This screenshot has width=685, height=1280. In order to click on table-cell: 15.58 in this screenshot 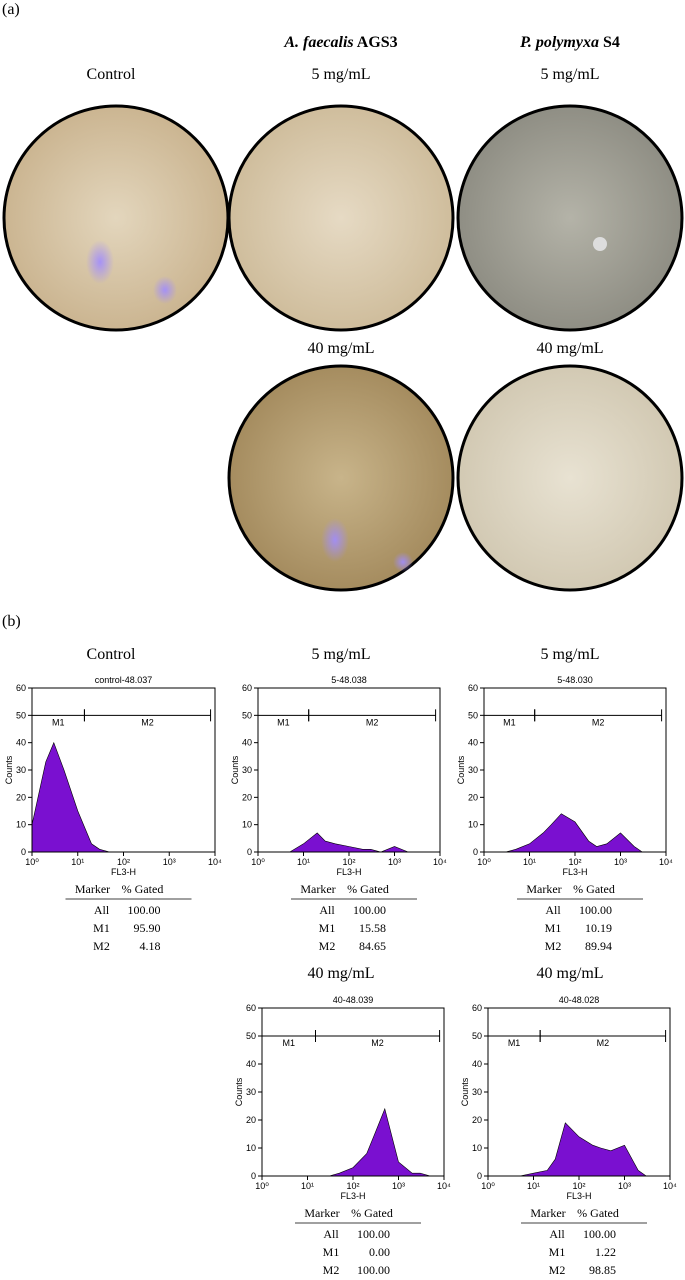, I will do `click(372, 928)`.